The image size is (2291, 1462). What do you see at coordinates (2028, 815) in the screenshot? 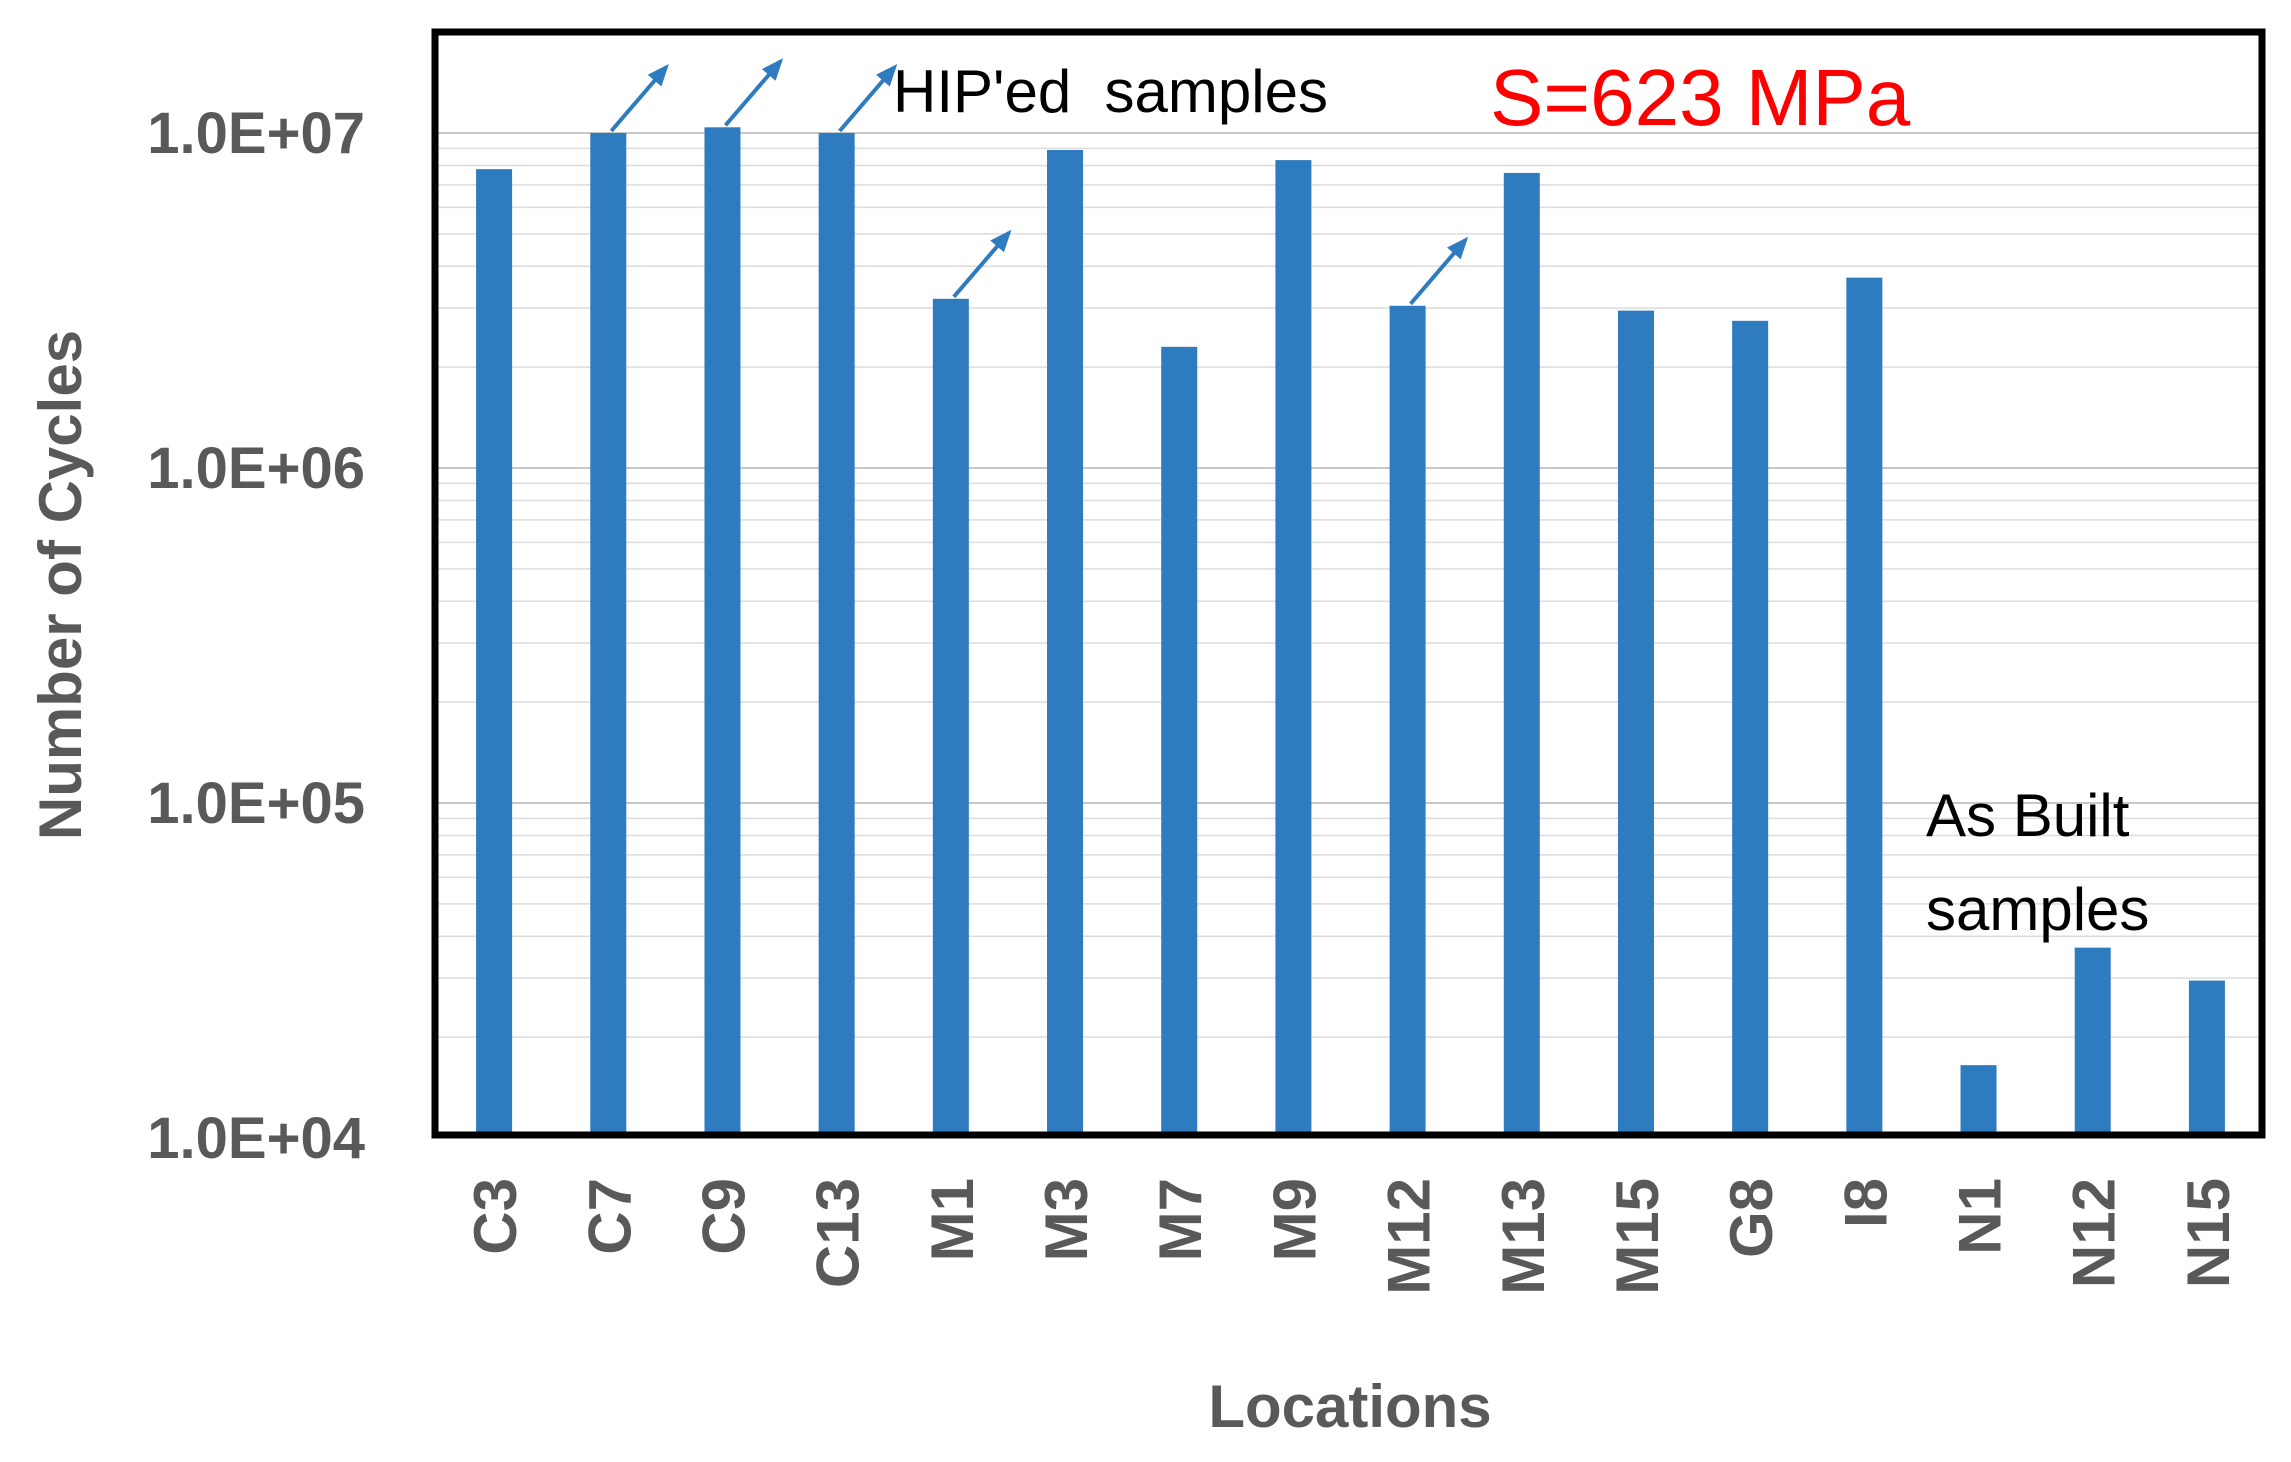
I see `as-built-annotation-line1: As Built` at bounding box center [2028, 815].